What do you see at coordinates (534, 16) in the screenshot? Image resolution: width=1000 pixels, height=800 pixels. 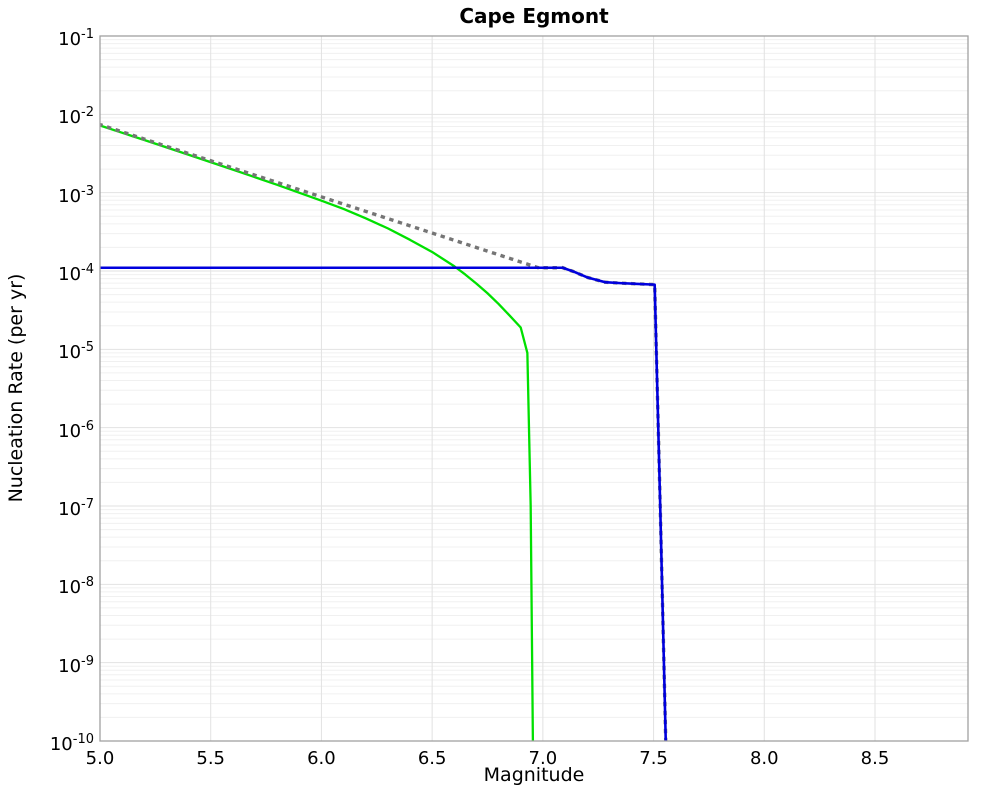 I see `chart-title: Cape Egmont` at bounding box center [534, 16].